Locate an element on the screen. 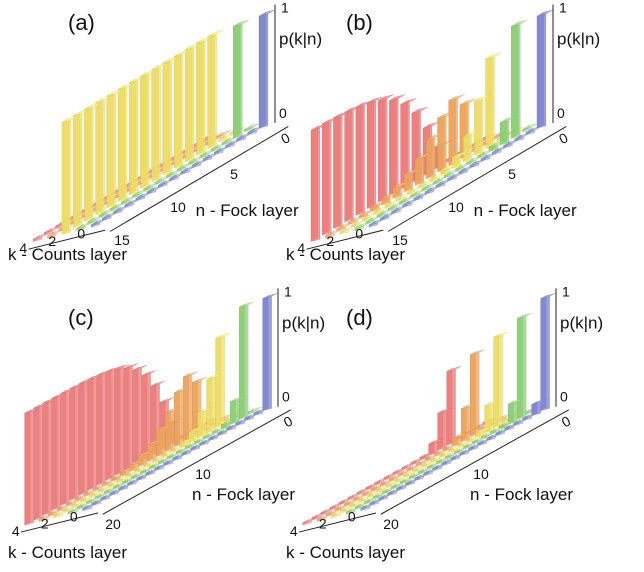 This screenshot has width=644, height=572. bar-n6-k2 is located at coordinates (448, 169).